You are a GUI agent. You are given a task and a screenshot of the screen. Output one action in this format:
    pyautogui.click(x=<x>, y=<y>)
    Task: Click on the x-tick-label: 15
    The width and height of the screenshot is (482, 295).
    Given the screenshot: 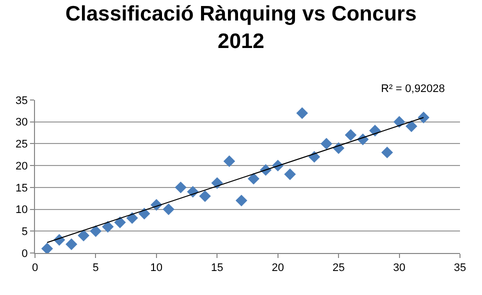 What is the action you would take?
    pyautogui.click(x=217, y=268)
    